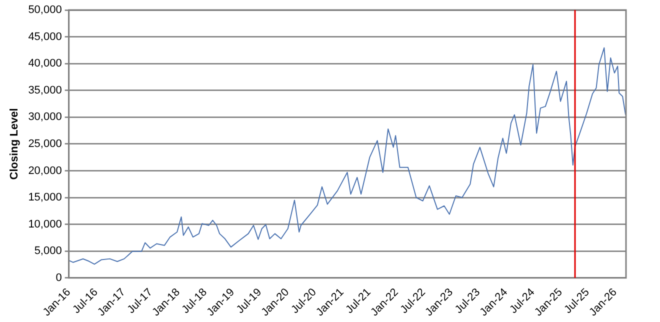  I want to click on y-tick-label: 45,000, so click(45, 36).